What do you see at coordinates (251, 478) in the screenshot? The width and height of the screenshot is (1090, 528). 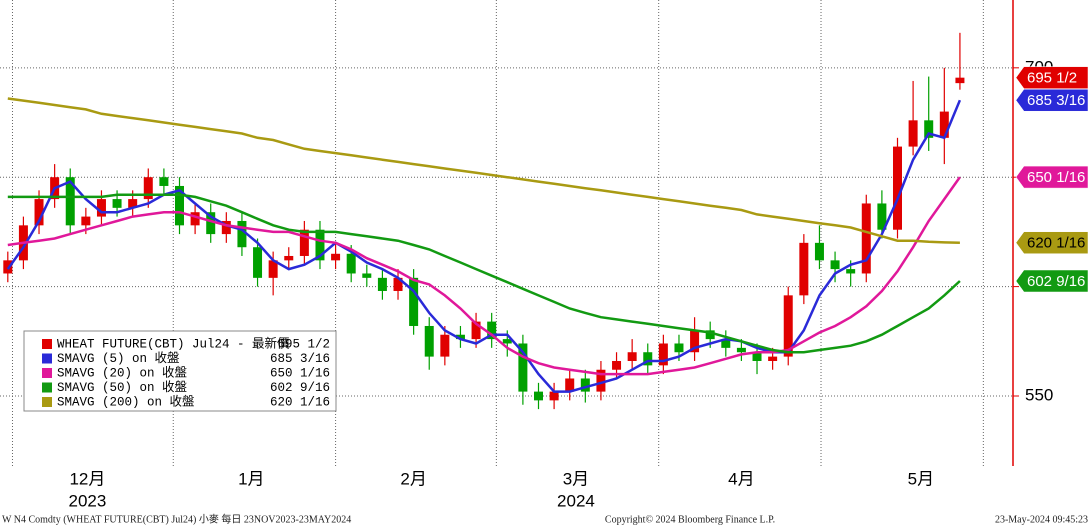 I see `x-tick-label: 1月` at bounding box center [251, 478].